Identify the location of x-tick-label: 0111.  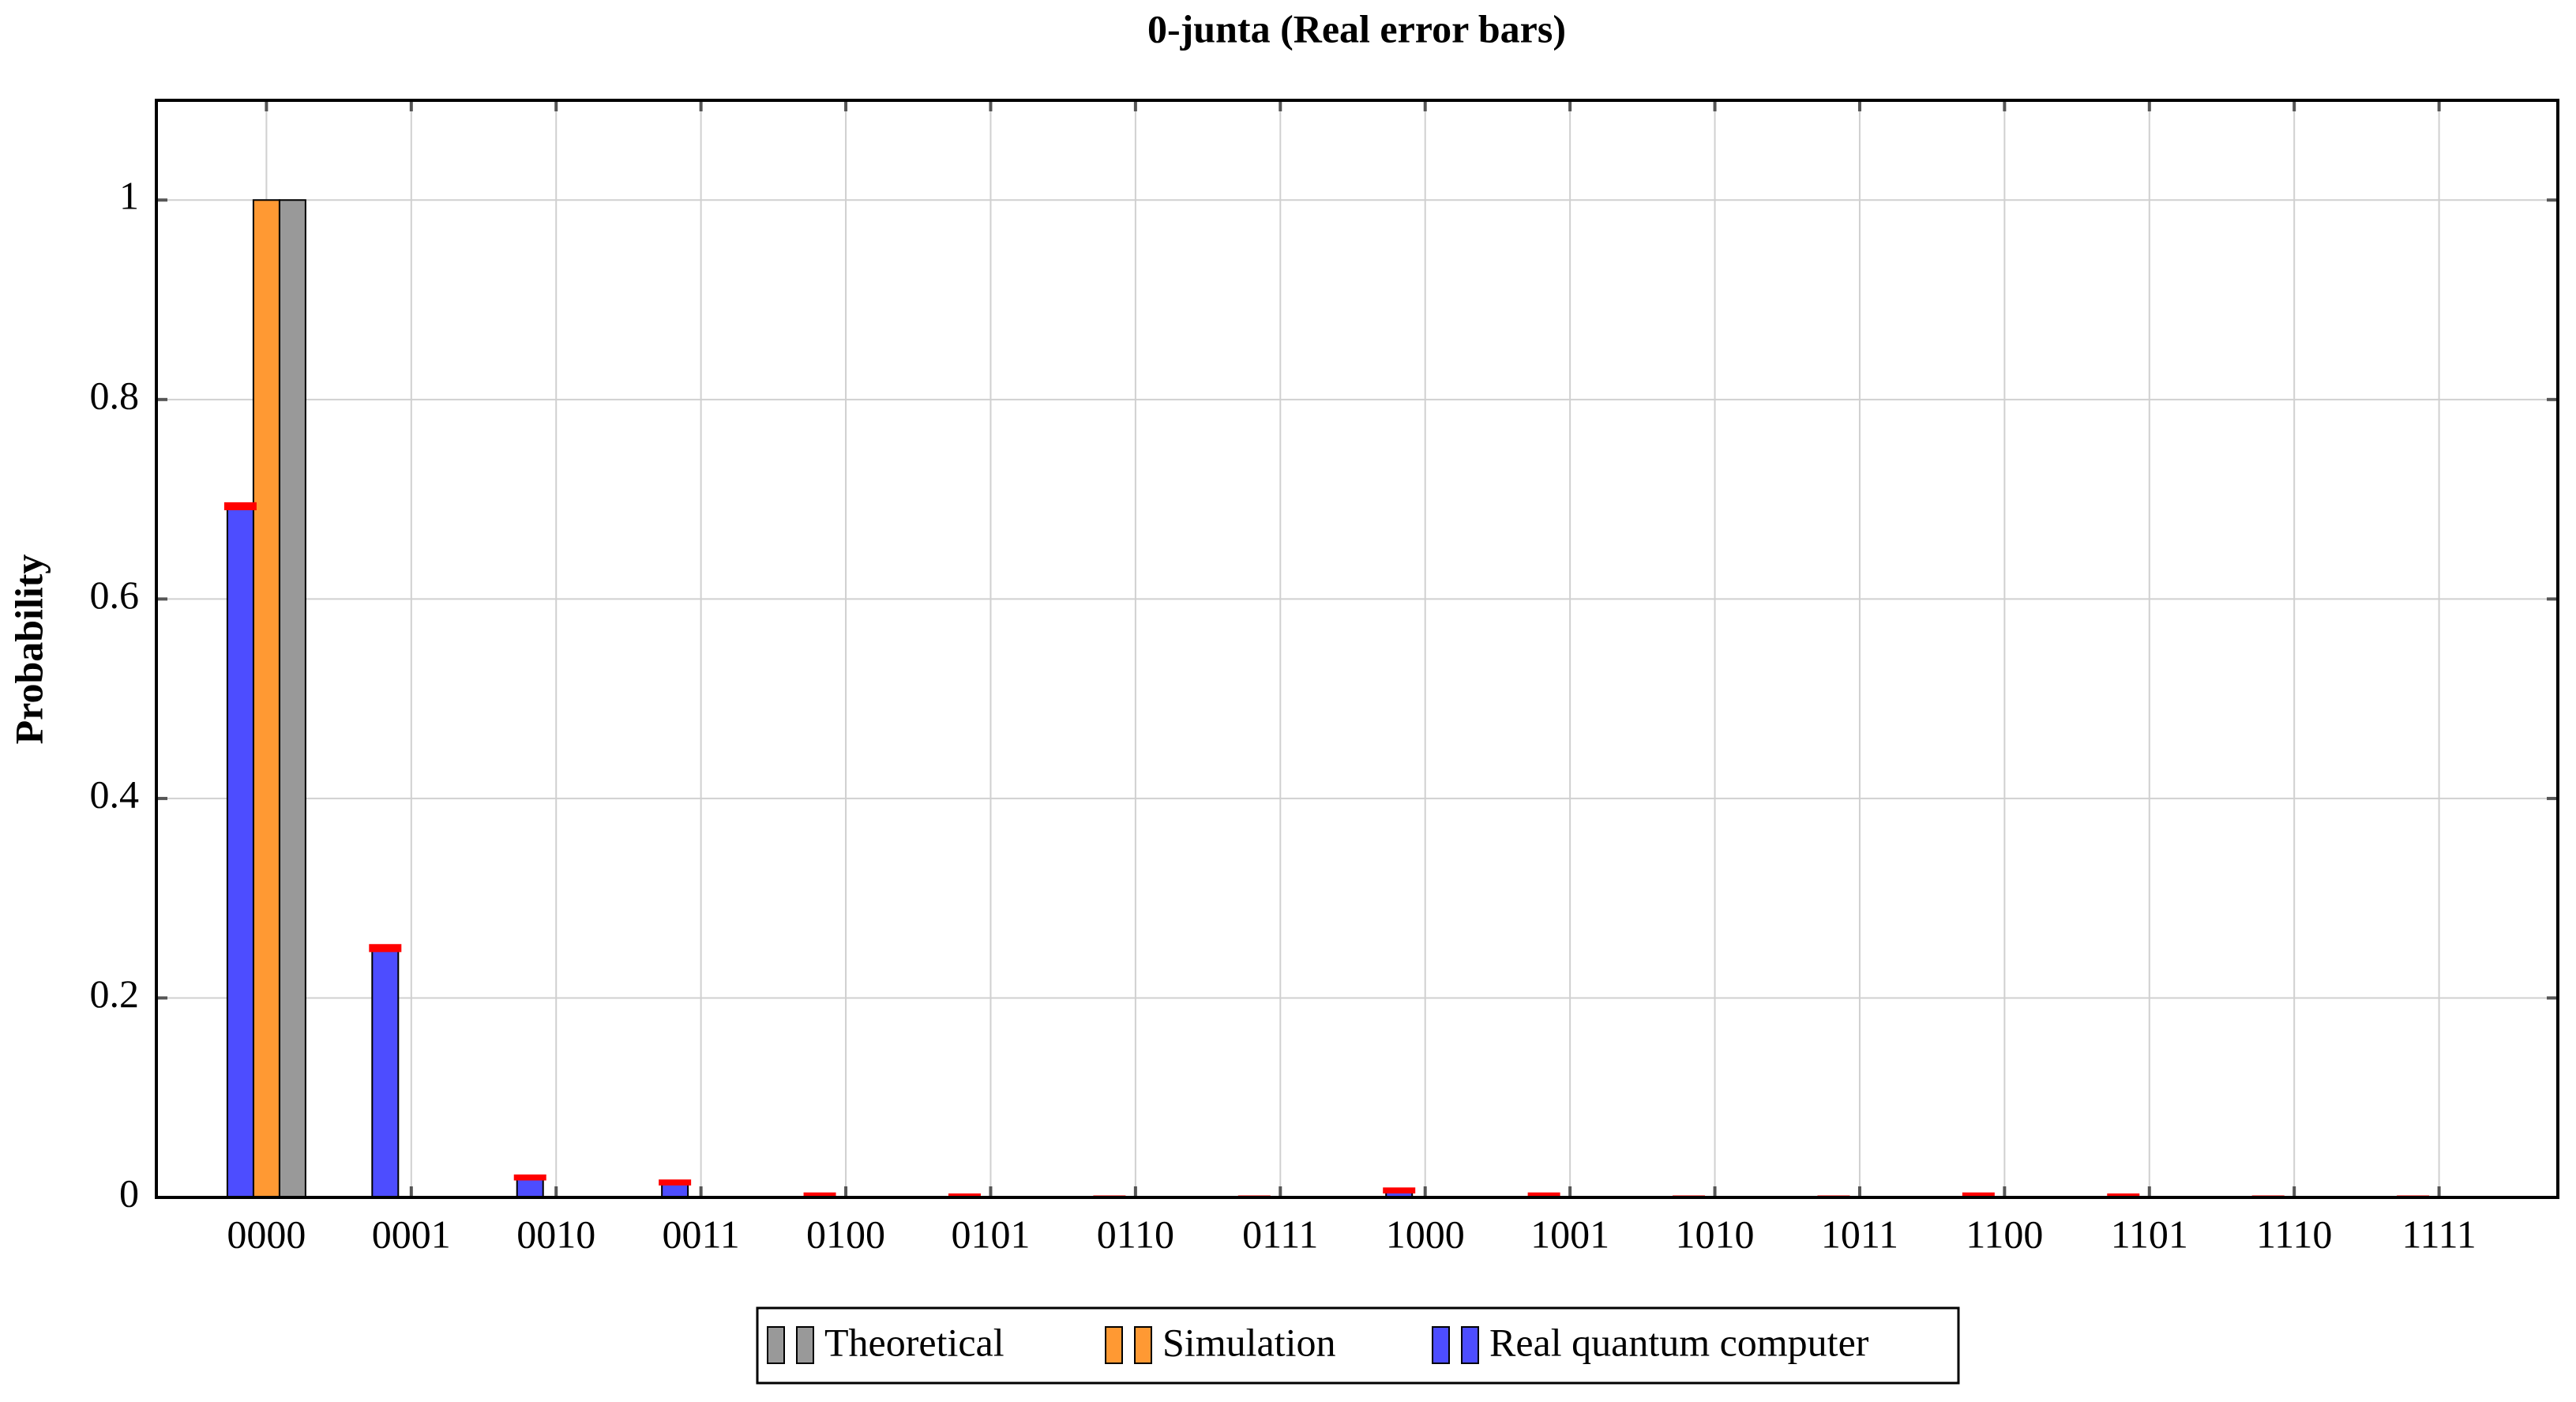
(1280, 1234).